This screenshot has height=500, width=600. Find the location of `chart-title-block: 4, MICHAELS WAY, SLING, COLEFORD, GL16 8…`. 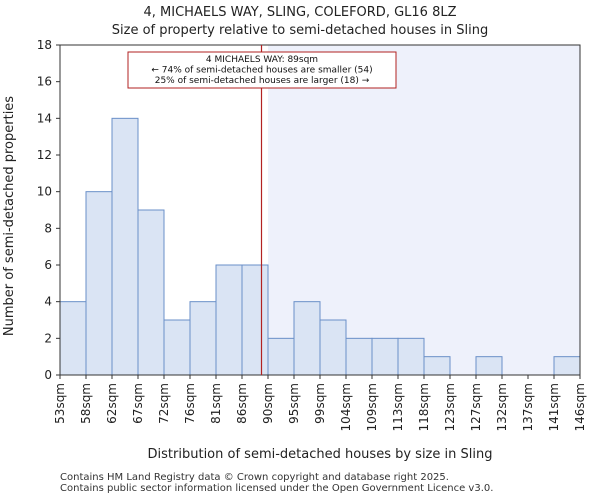

chart-title-block: 4, MICHAELS WAY, SLING, COLEFORD, GL16 8… is located at coordinates (300, 22).